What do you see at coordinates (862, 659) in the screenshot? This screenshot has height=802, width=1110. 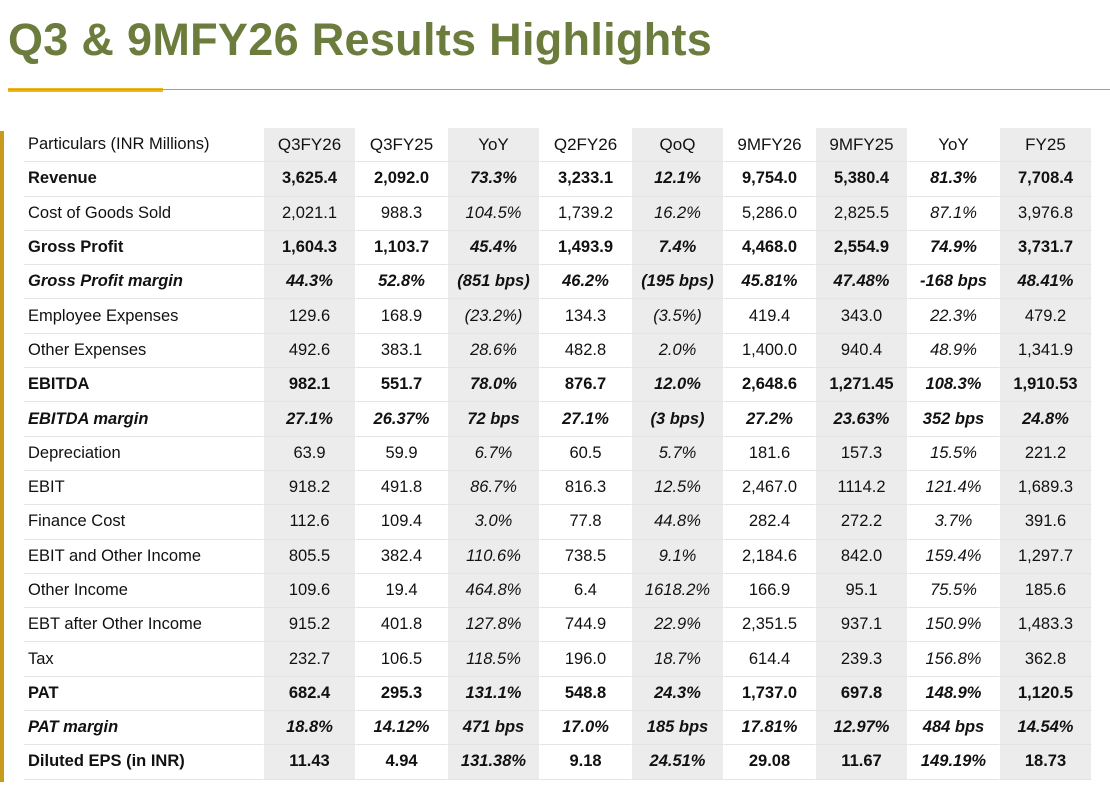 I see `cell-9mfy25: 239.3` at bounding box center [862, 659].